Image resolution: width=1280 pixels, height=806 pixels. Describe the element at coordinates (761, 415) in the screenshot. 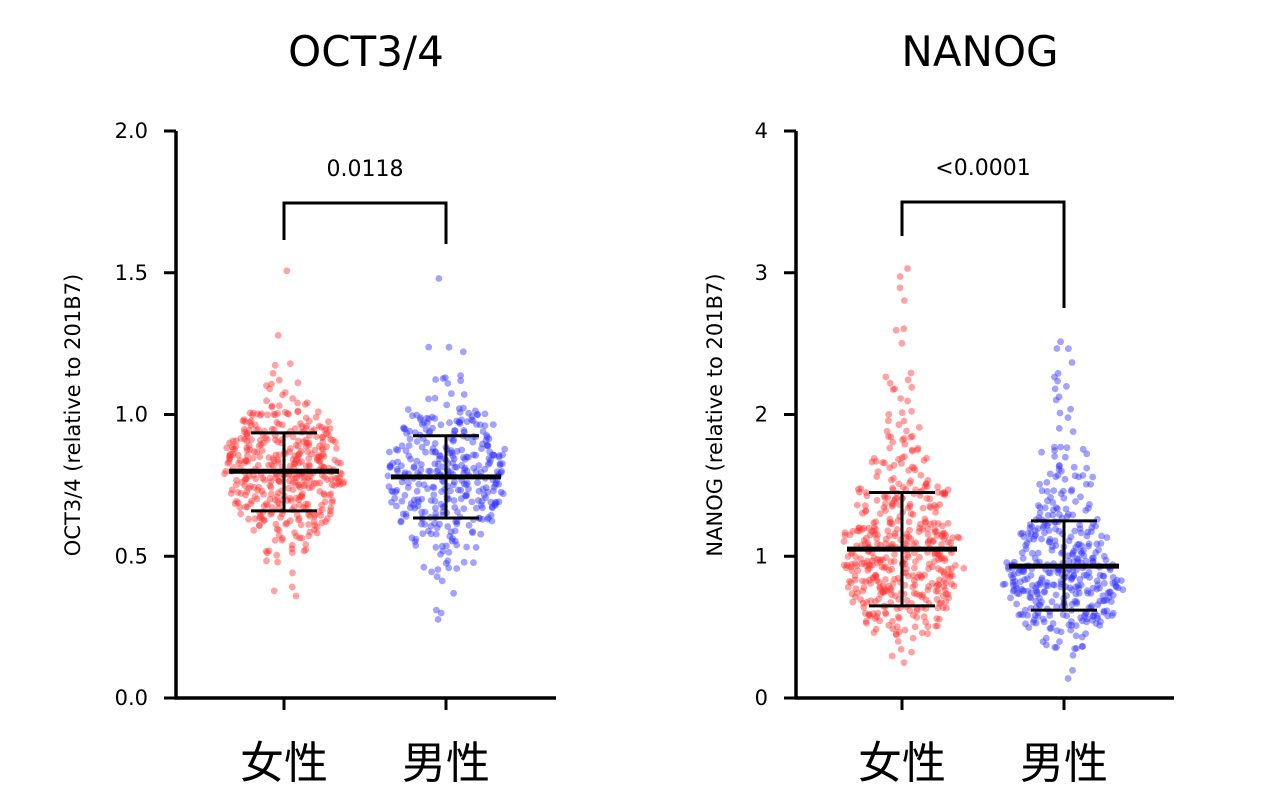

I see `y-tick-label: 2` at that location.